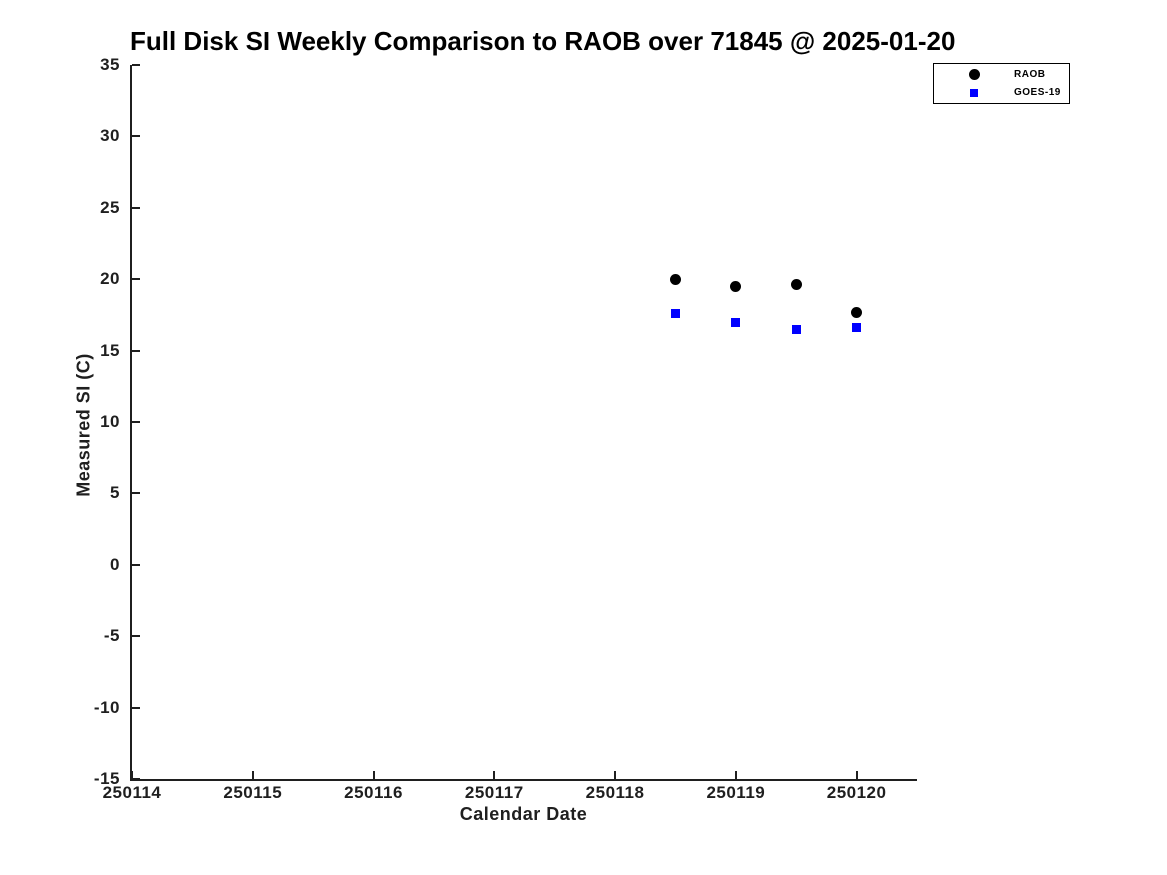 The height and width of the screenshot is (875, 1167). What do you see at coordinates (736, 792) in the screenshot?
I see `x-tick-label: 250119` at bounding box center [736, 792].